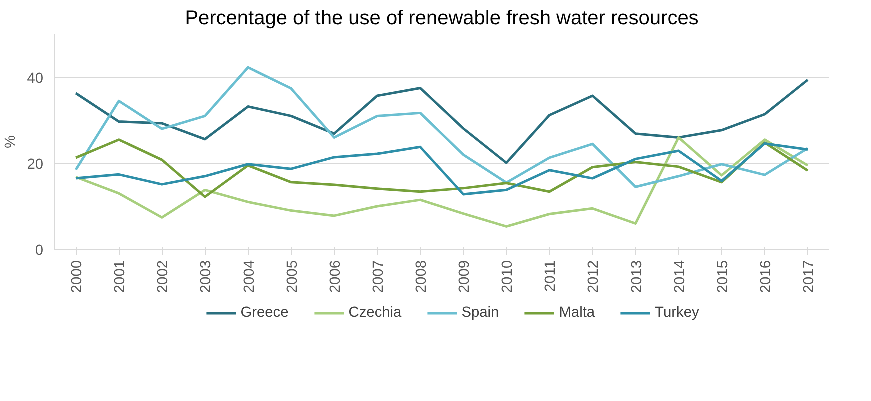  I want to click on y-tick-label: 0, so click(39, 251).